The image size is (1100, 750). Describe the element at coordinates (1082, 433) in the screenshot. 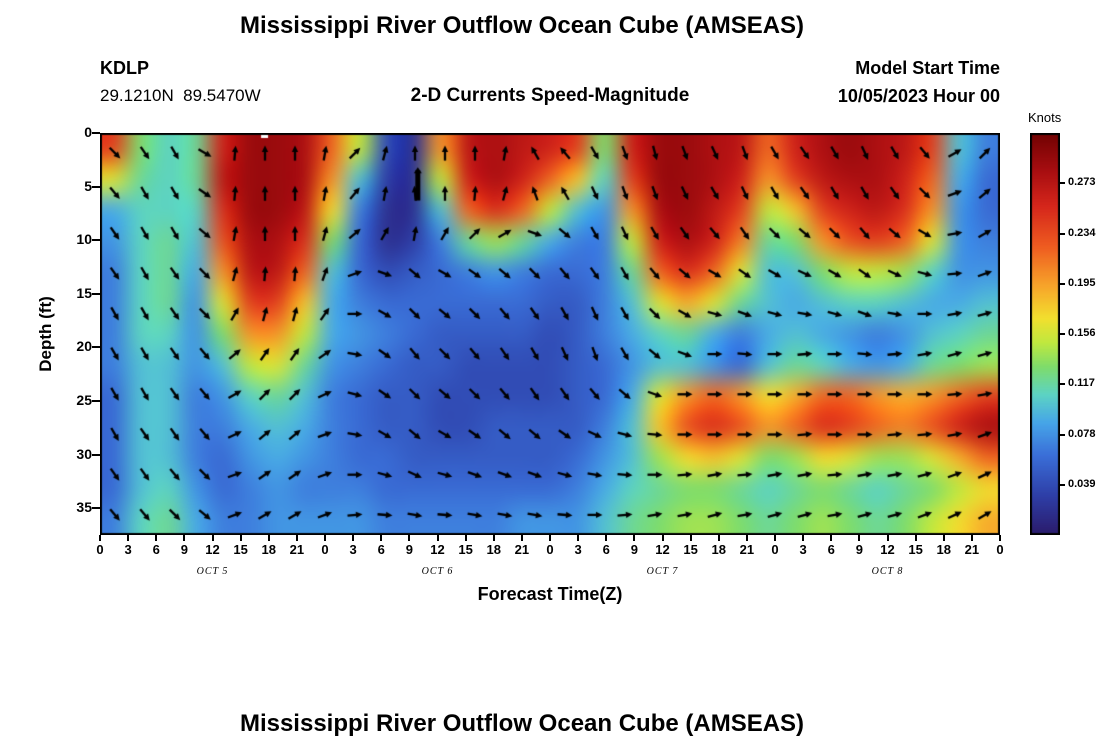

I see `colorbar-tick-label: 0.078` at that location.